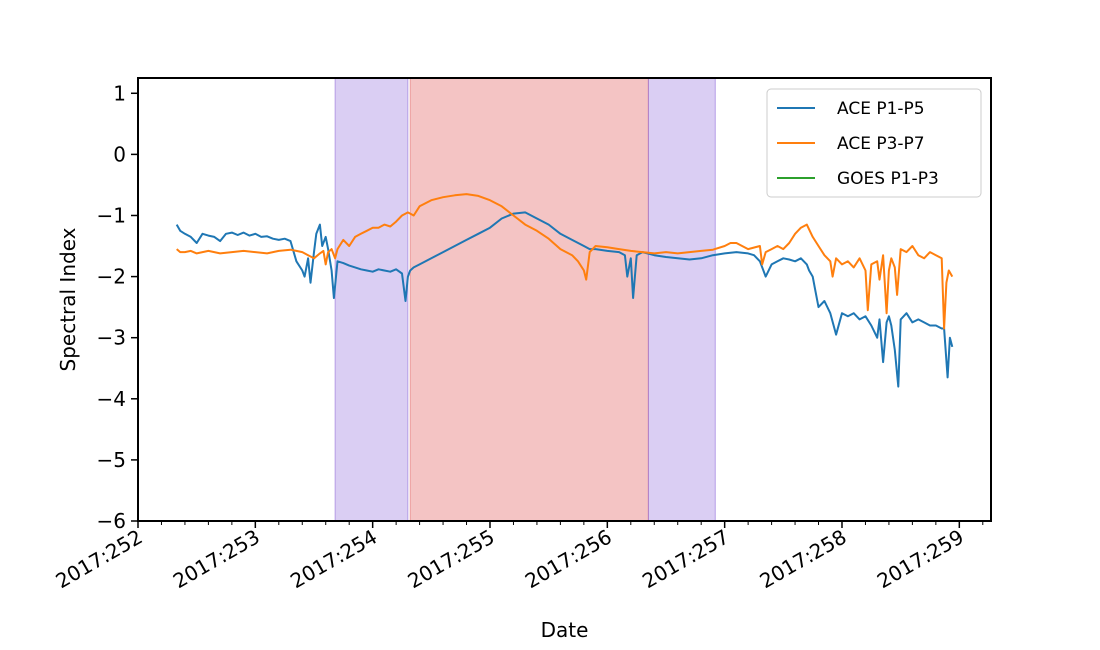  What do you see at coordinates (881, 144) in the screenshot?
I see `legend-label-2: ACE P3-P7` at bounding box center [881, 144].